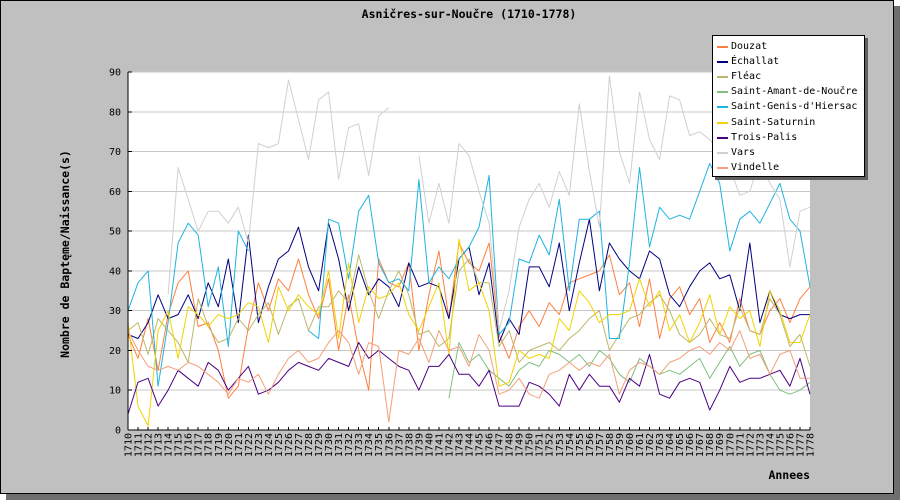 The height and width of the screenshot is (500, 900). What do you see at coordinates (115, 232) in the screenshot?
I see `y-tick-label: 50` at bounding box center [115, 232].